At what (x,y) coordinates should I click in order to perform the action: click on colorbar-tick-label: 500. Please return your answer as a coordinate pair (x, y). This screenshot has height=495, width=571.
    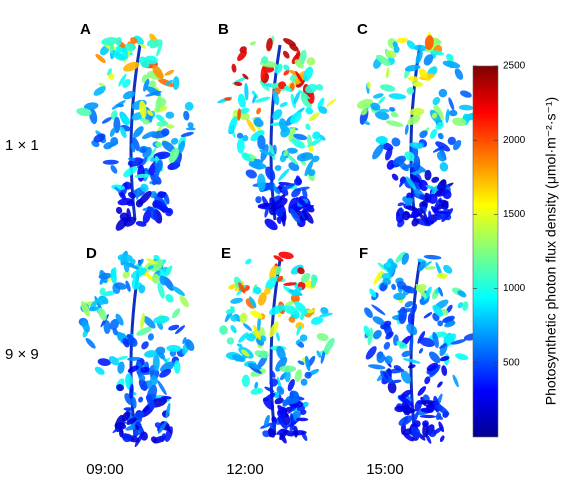
    Looking at the image, I should click on (511, 362).